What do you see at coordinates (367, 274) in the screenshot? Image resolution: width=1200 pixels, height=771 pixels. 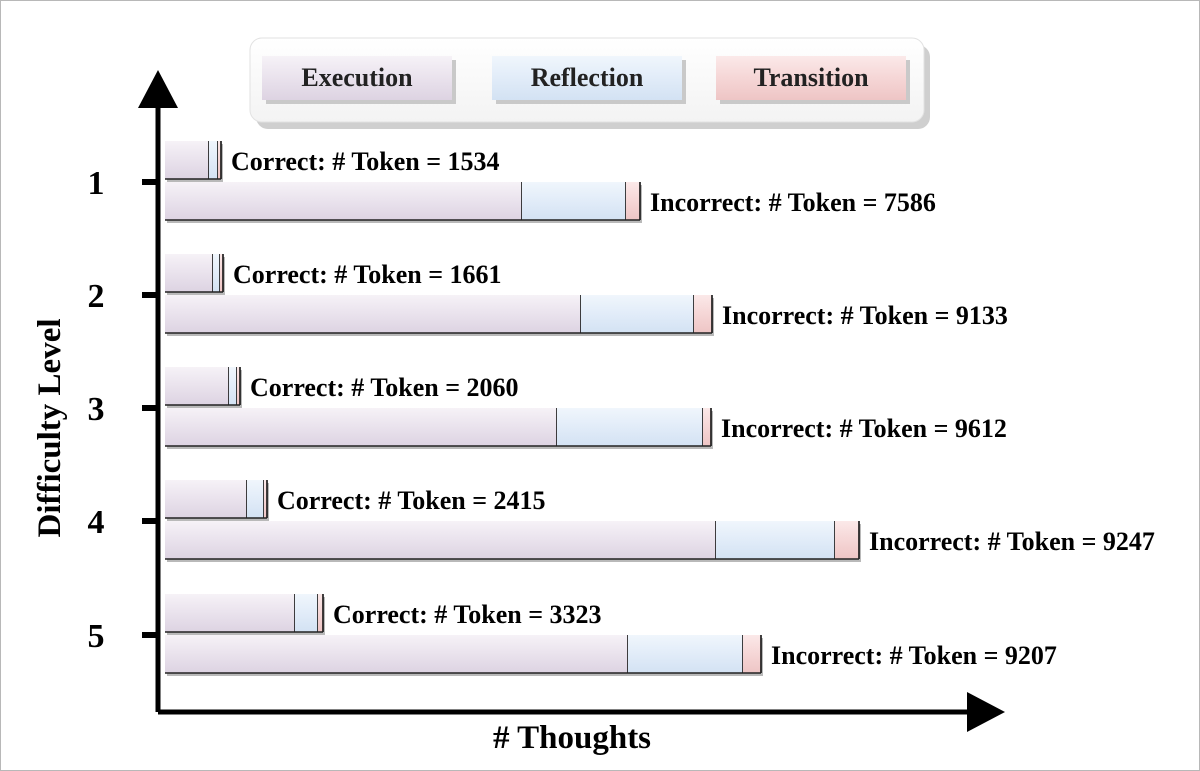 I see `correct-token-label: Correct: # Token = 1661` at bounding box center [367, 274].